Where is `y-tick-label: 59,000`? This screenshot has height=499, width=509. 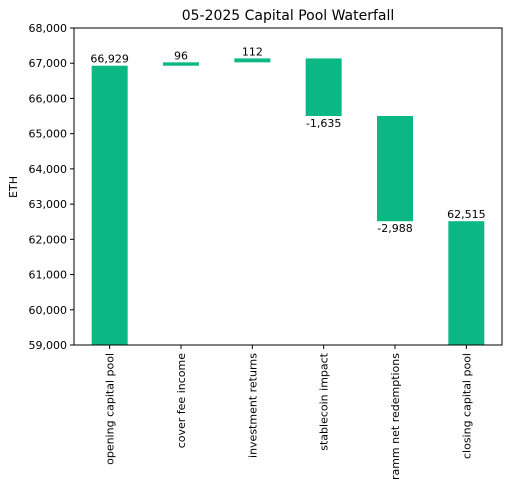
y-tick-label: 59,000 is located at coordinates (48, 345).